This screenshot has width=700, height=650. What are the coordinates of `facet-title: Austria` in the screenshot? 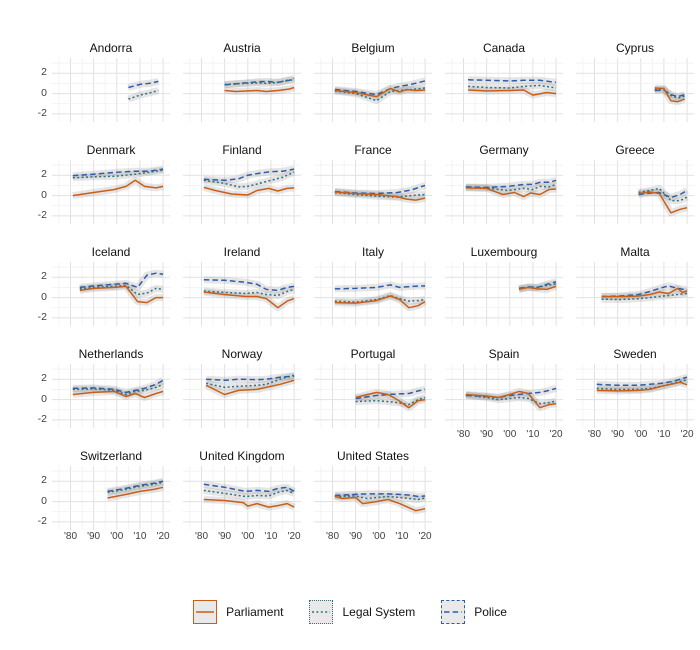 It's located at (242, 48).